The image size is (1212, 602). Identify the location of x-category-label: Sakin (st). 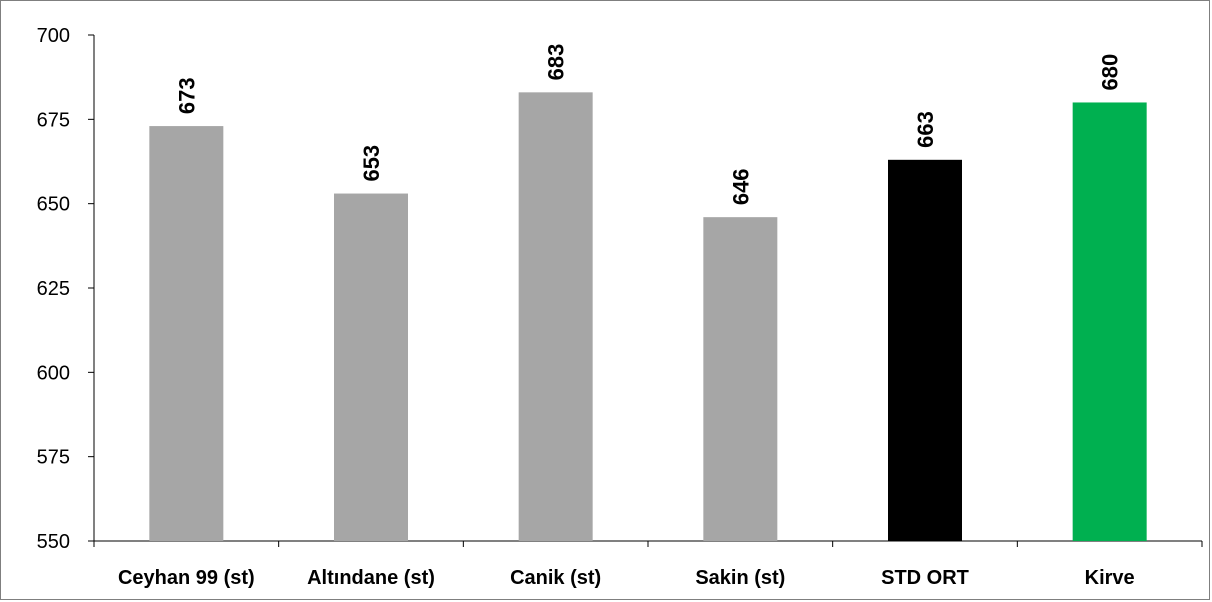
(740, 578).